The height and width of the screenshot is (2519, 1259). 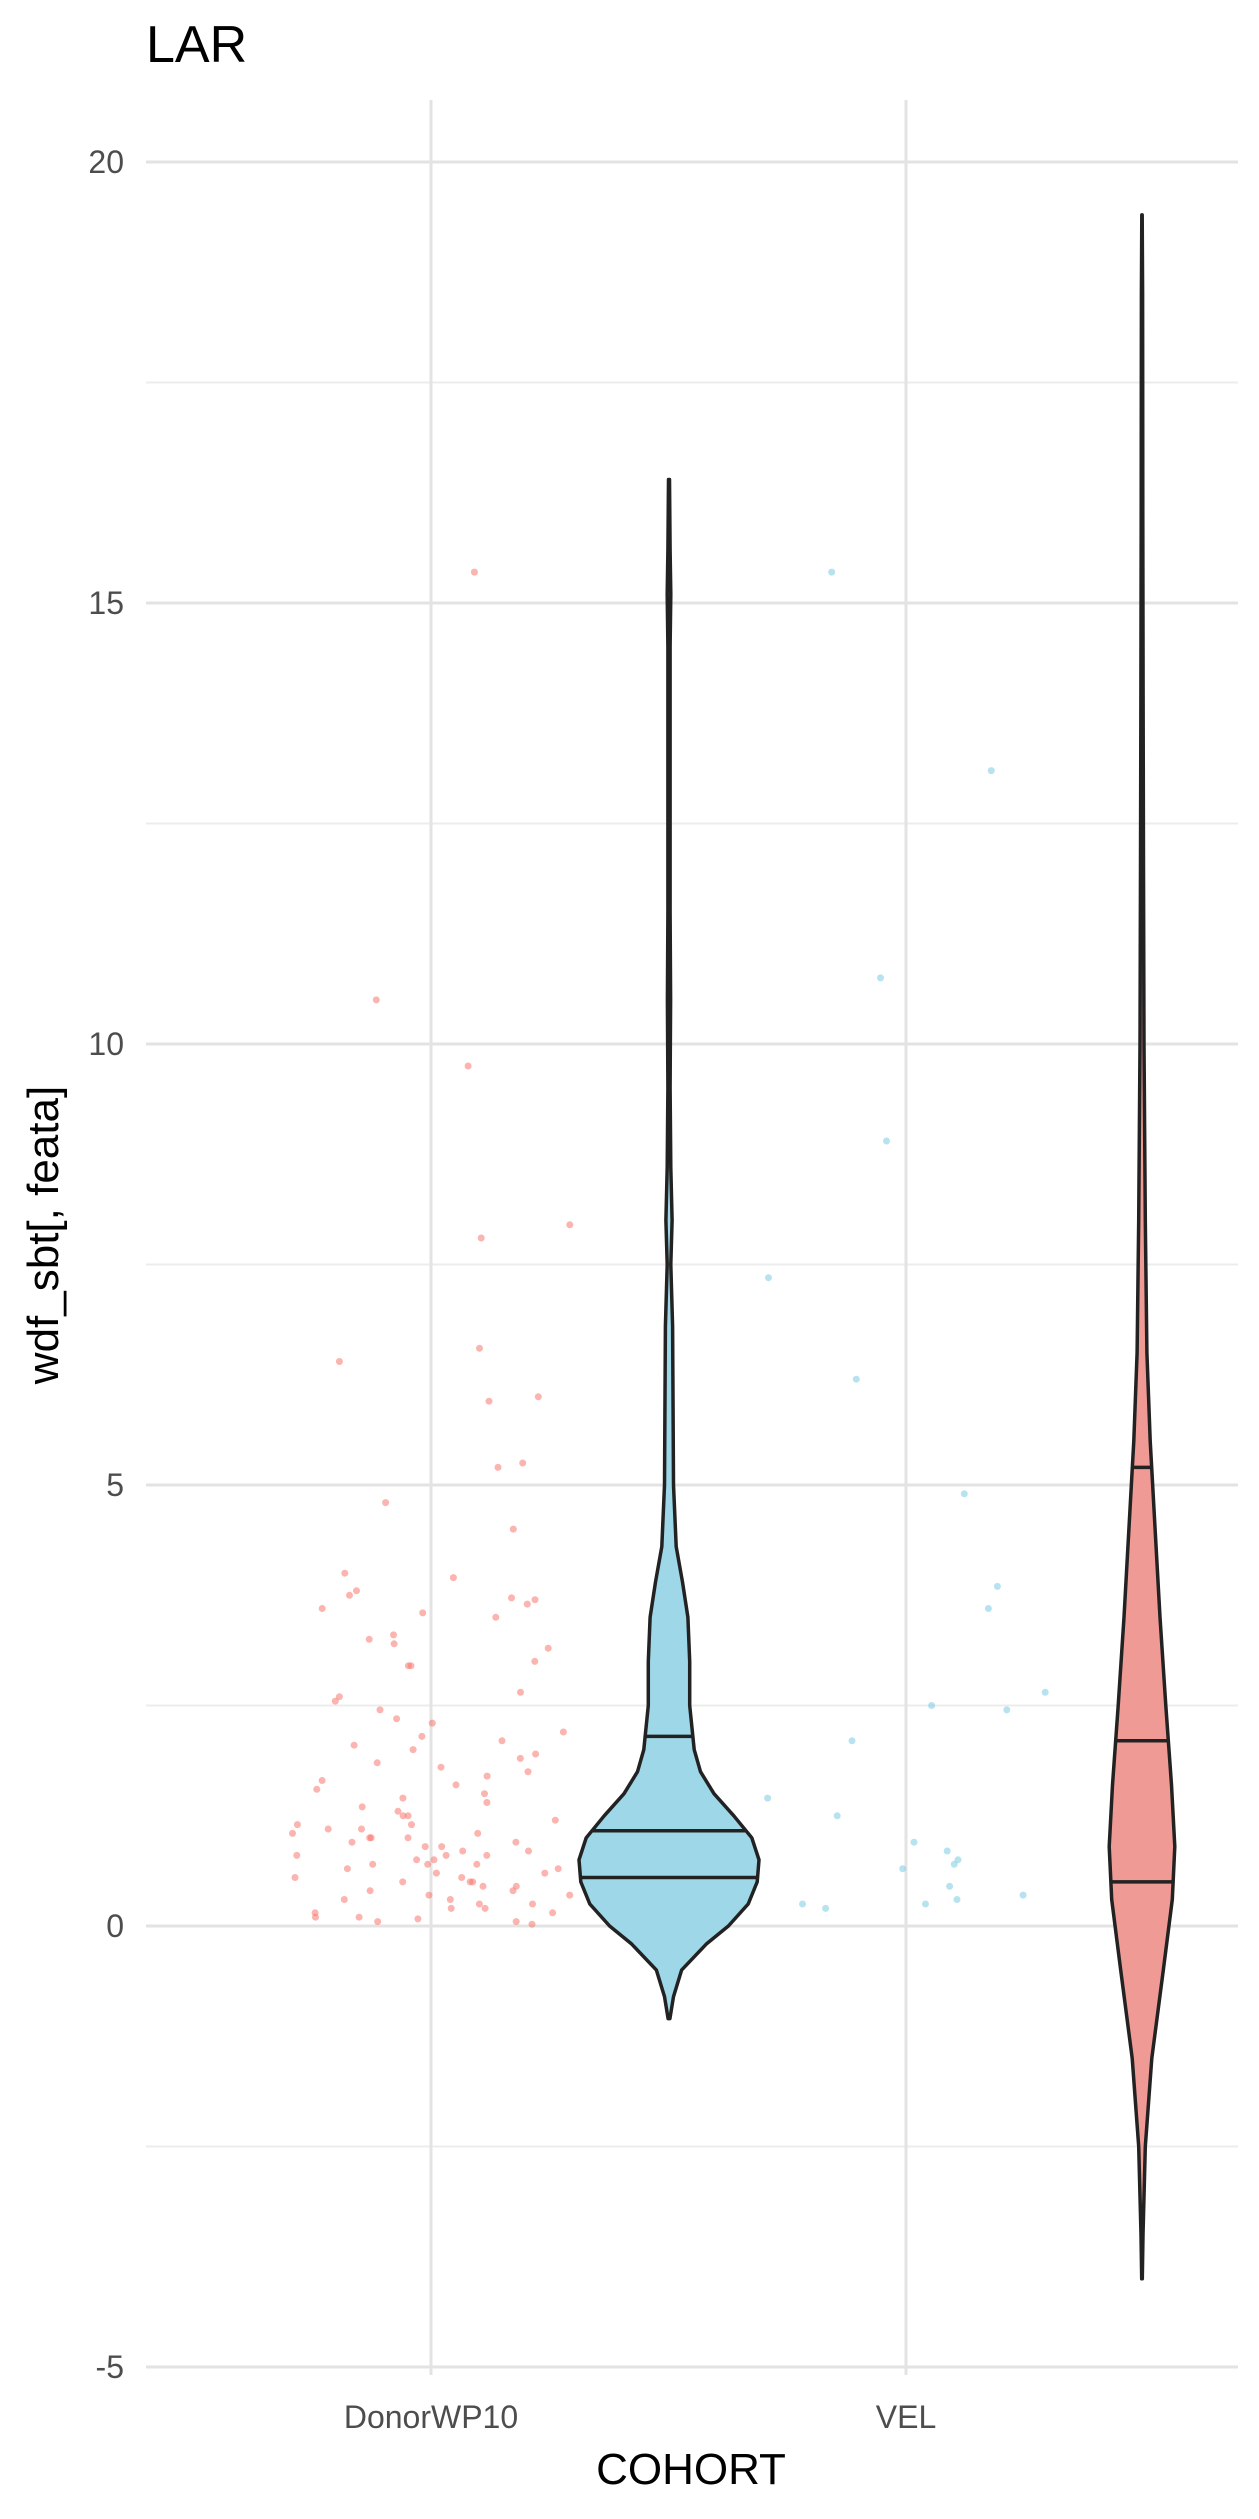 What do you see at coordinates (115, 1926) in the screenshot?
I see `y-tick-label: 0` at bounding box center [115, 1926].